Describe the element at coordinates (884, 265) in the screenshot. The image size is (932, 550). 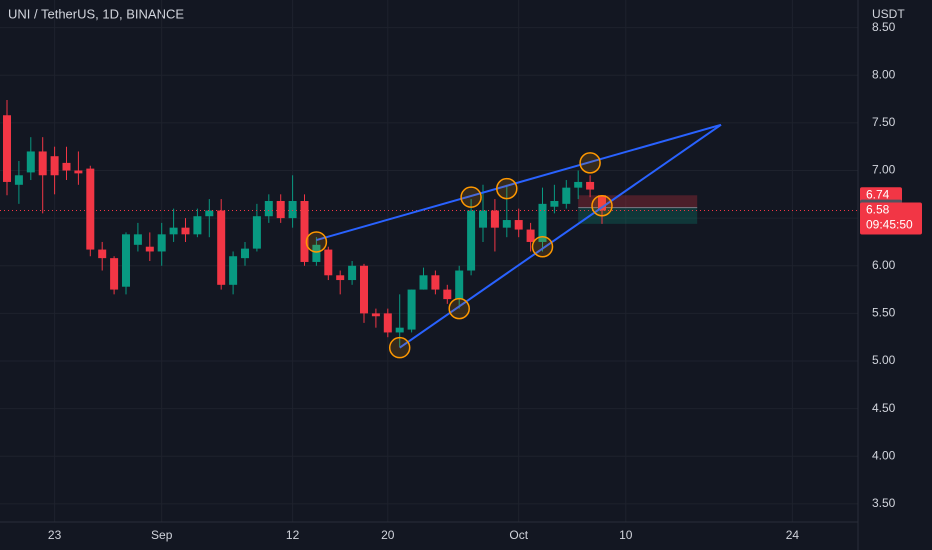
I see `y-tick-label: 6.00` at that location.